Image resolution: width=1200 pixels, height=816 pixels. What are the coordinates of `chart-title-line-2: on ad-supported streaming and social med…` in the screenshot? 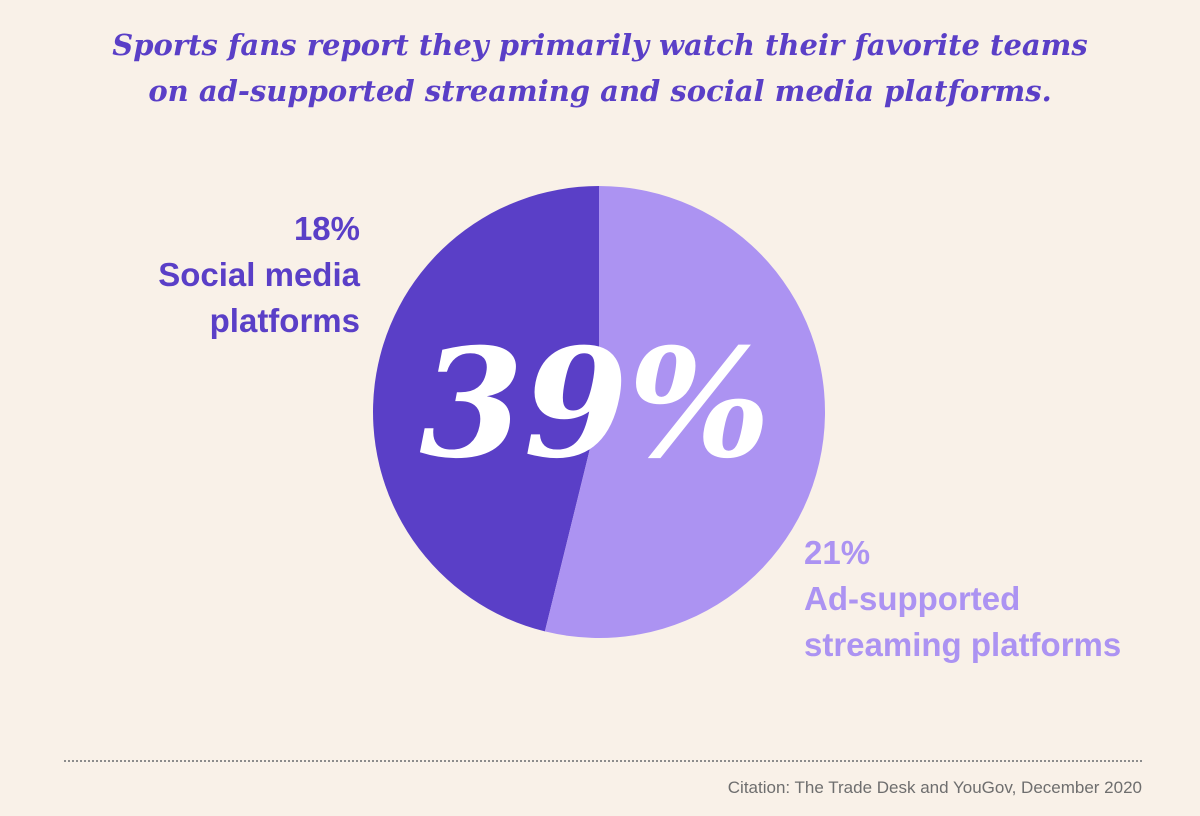 It's located at (600, 91).